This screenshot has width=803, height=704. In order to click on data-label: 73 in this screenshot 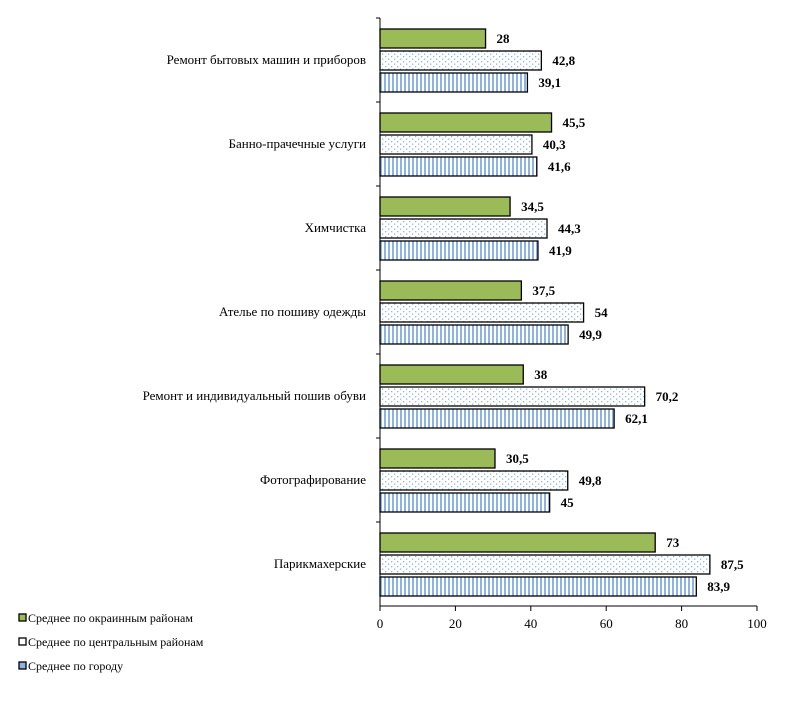, I will do `click(673, 542)`.